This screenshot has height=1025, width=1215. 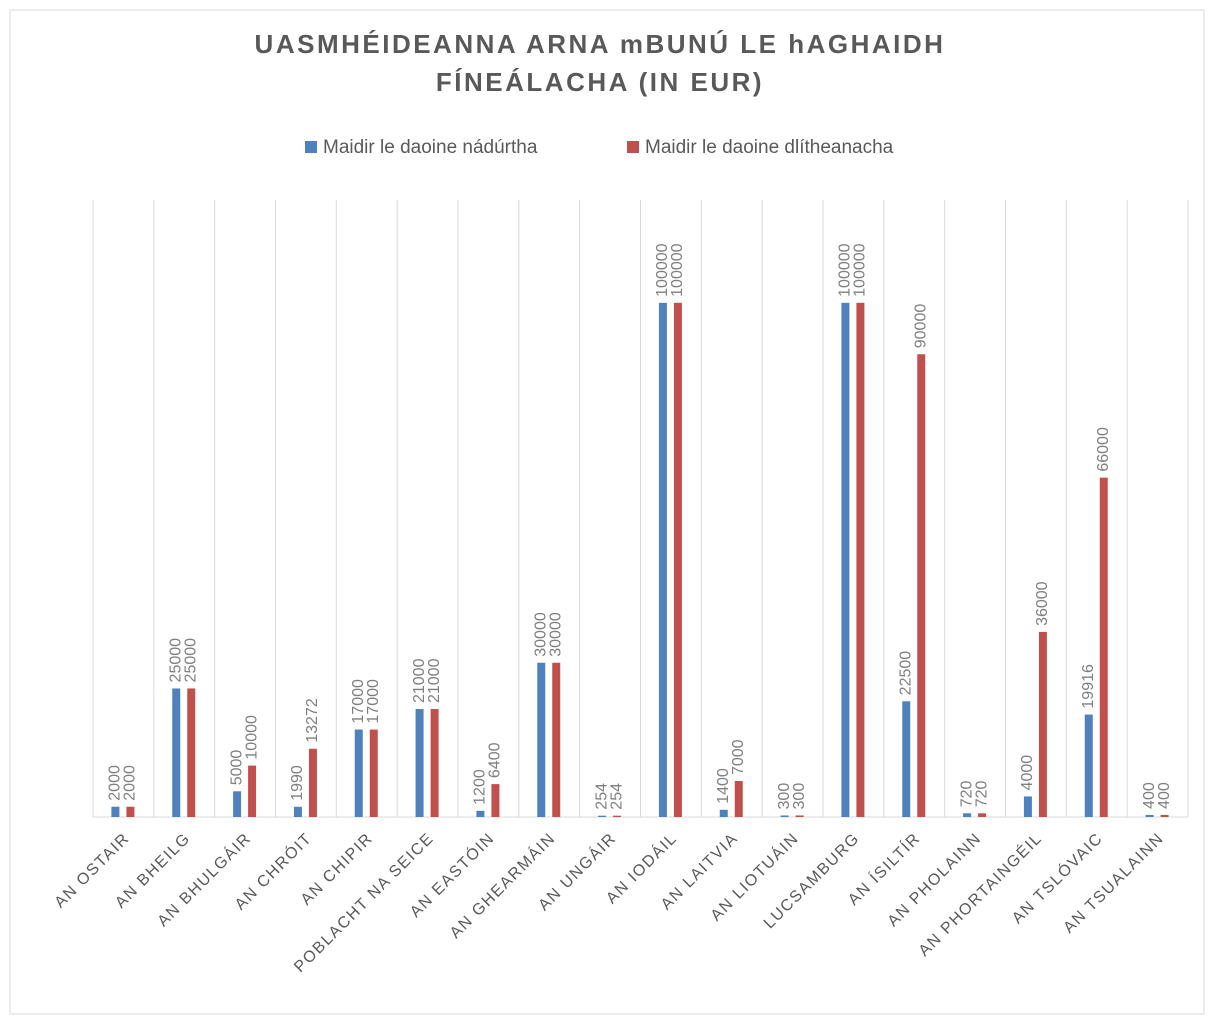 I want to click on data-label: 36000, so click(x=1042, y=603).